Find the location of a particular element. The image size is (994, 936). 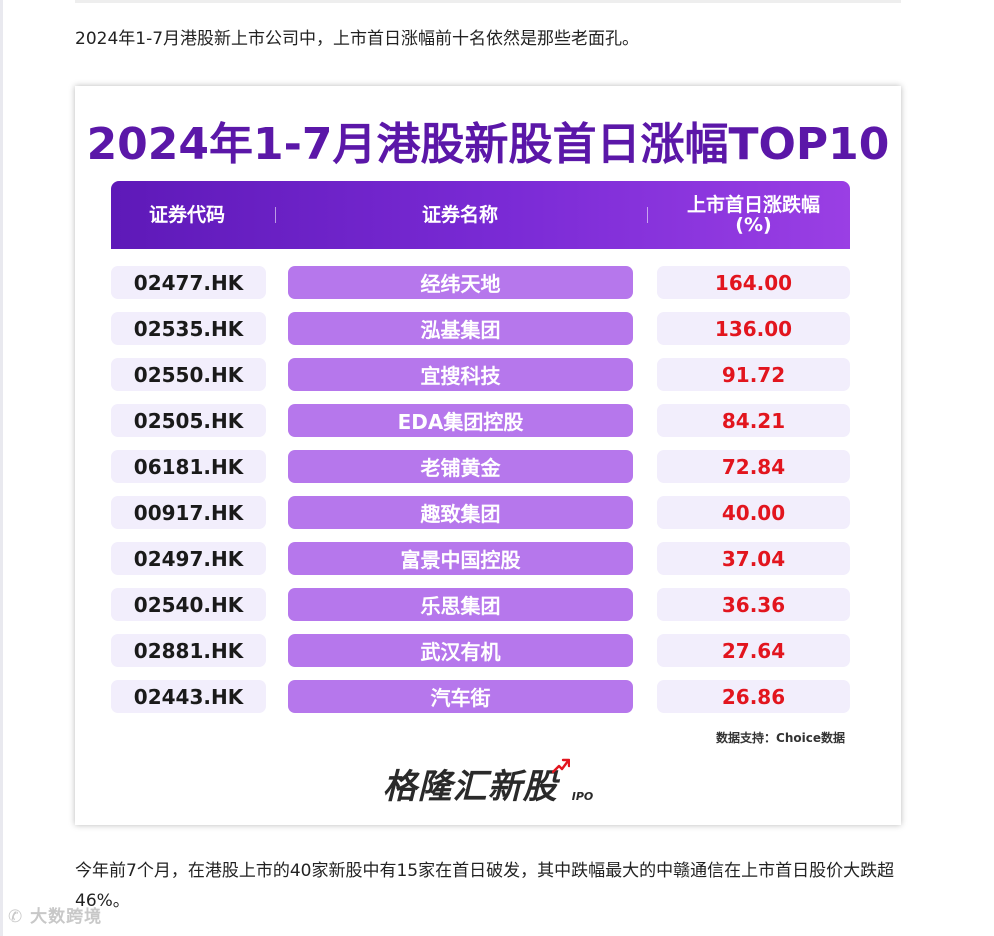

header-change: 上市首日涨跌幅 (%) is located at coordinates (753, 215).